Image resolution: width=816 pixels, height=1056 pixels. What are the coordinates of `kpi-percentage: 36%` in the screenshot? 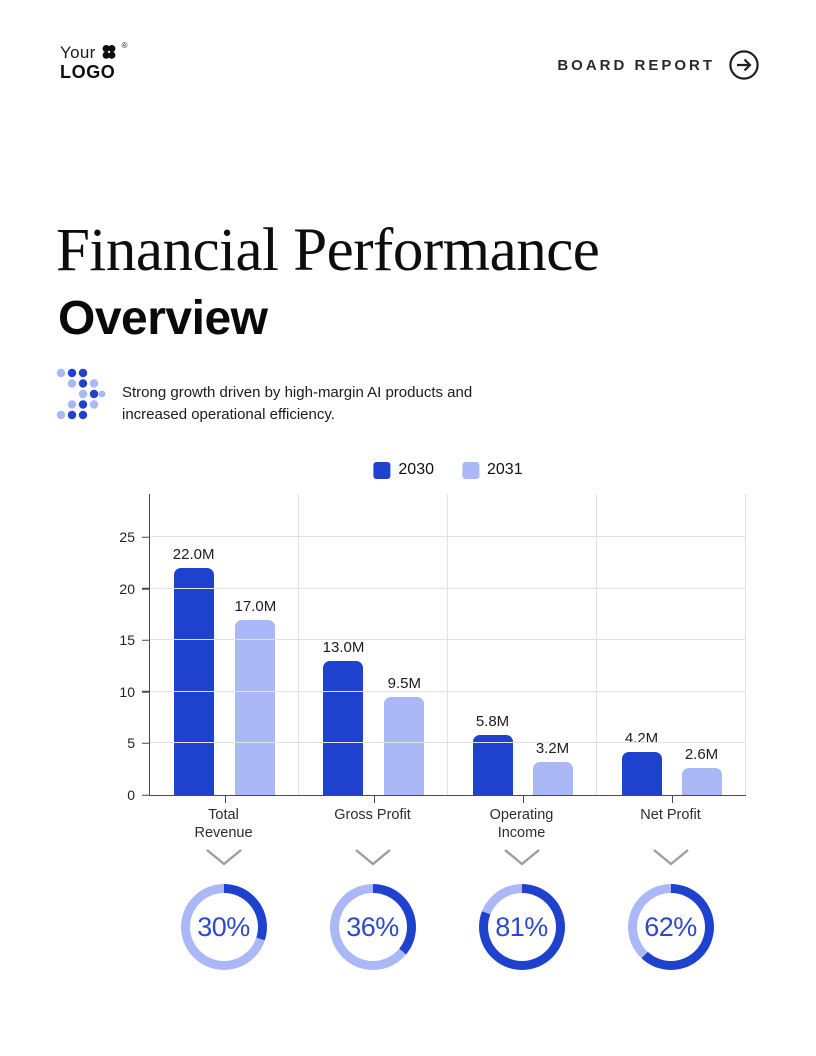 It's located at (372, 926).